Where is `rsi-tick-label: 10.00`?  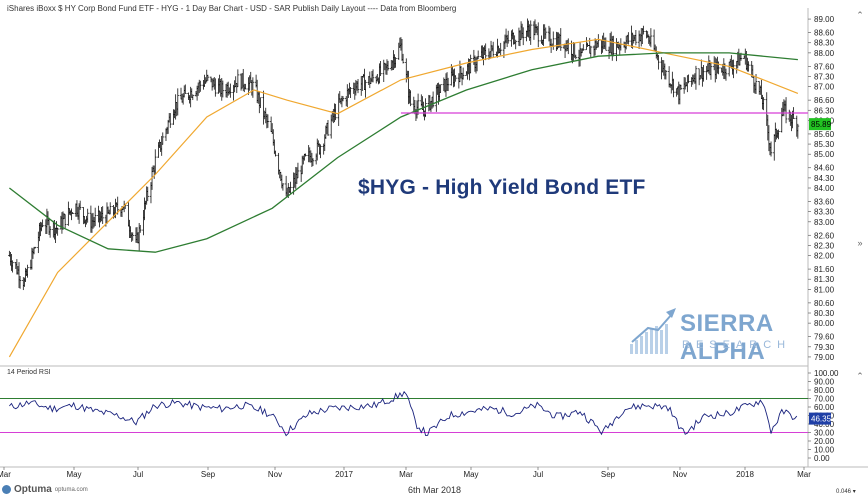
rsi-tick-label: 10.00 is located at coordinates (824, 450).